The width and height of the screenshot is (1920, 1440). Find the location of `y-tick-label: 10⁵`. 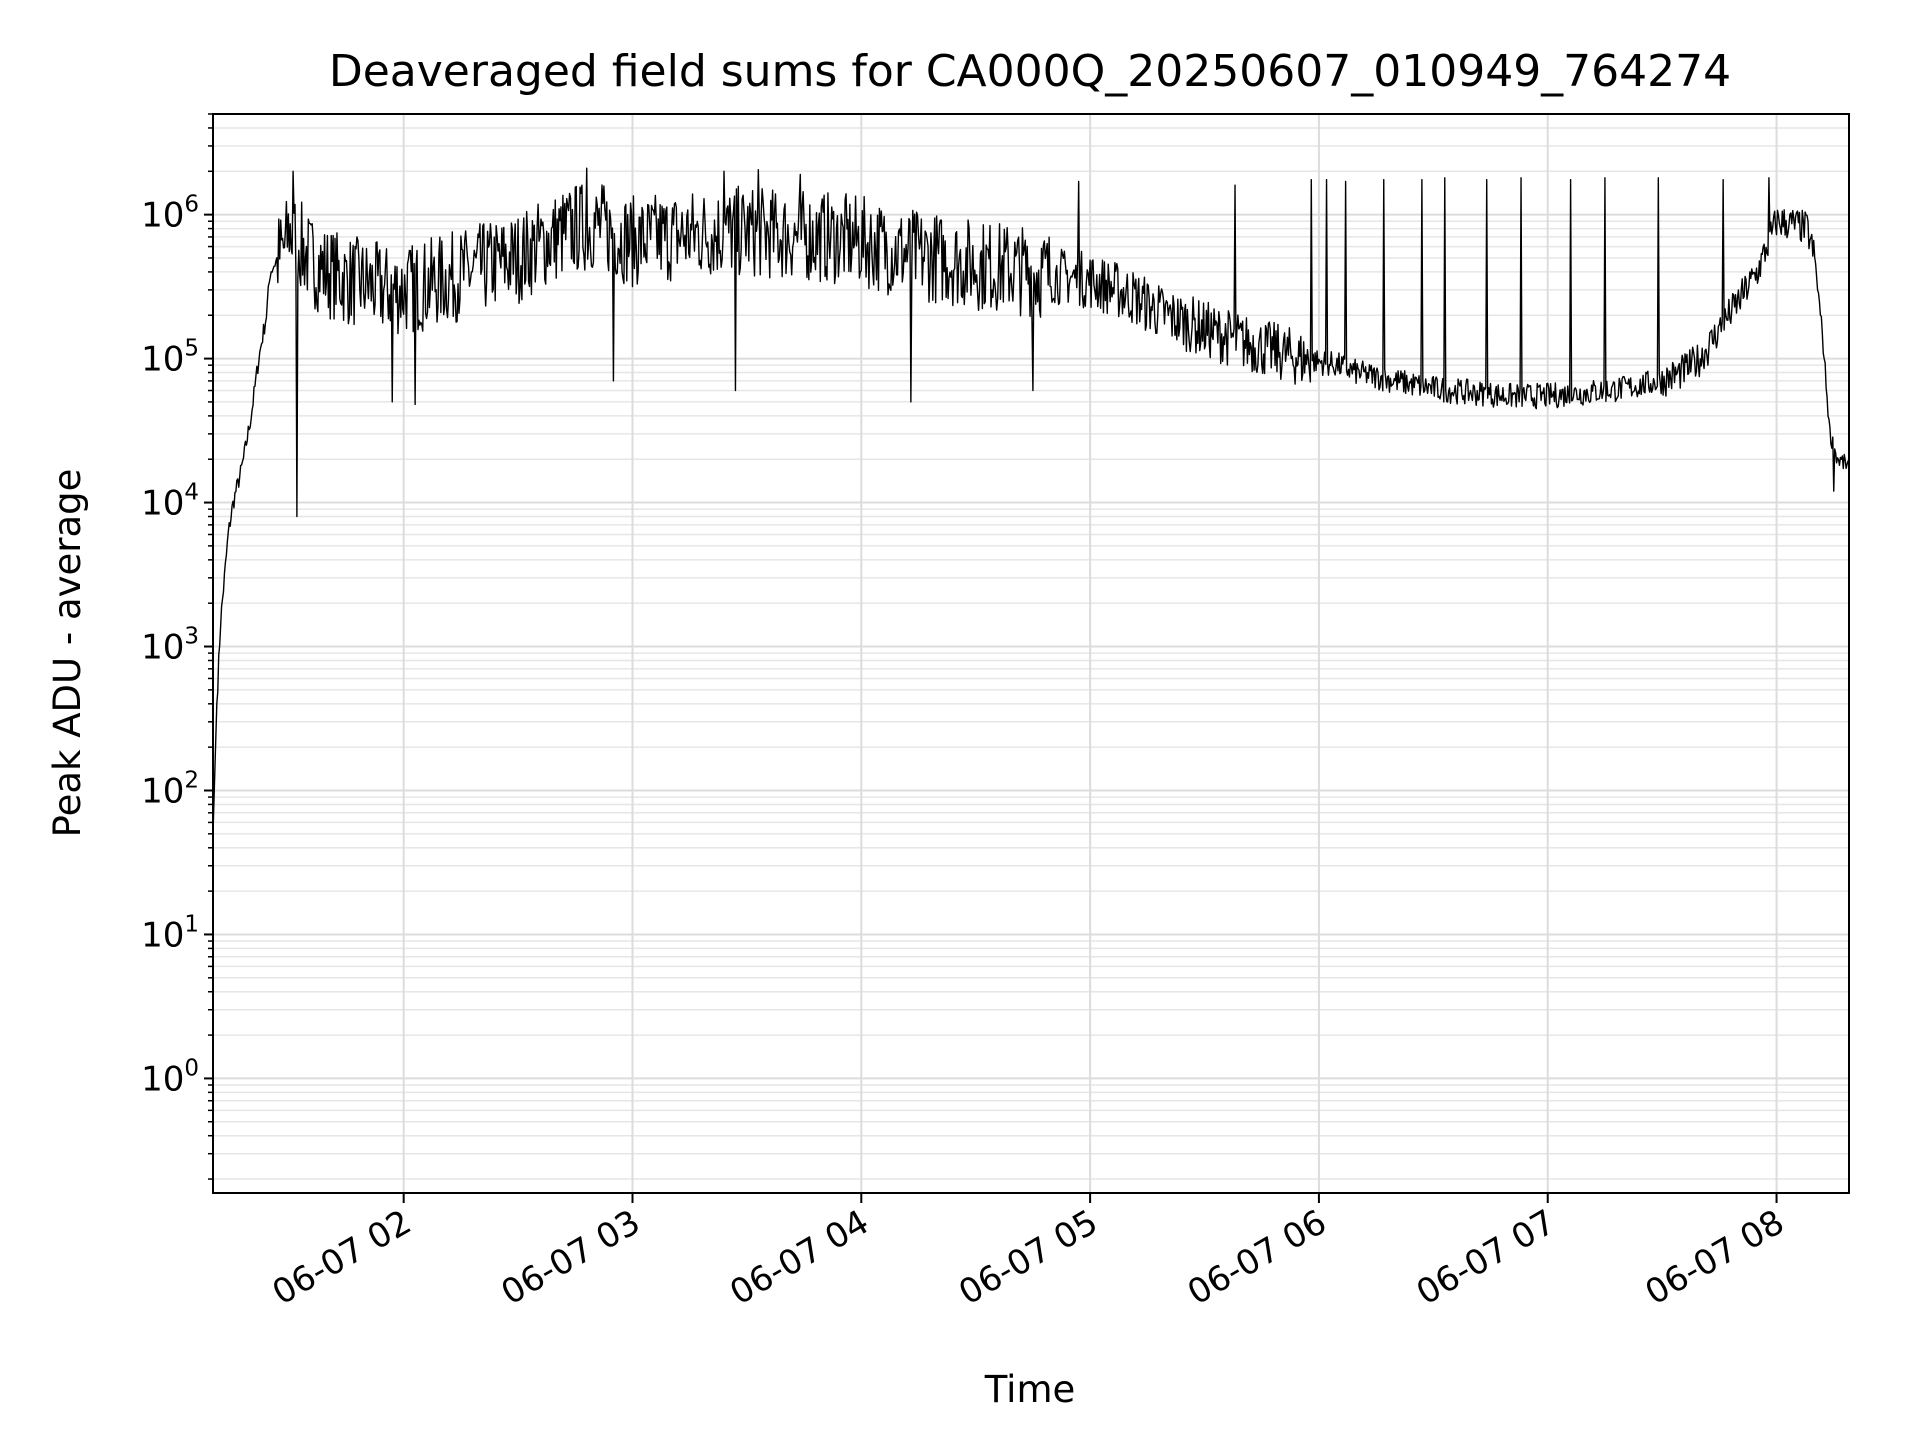

y-tick-label: 10⁵ is located at coordinates (170, 358).